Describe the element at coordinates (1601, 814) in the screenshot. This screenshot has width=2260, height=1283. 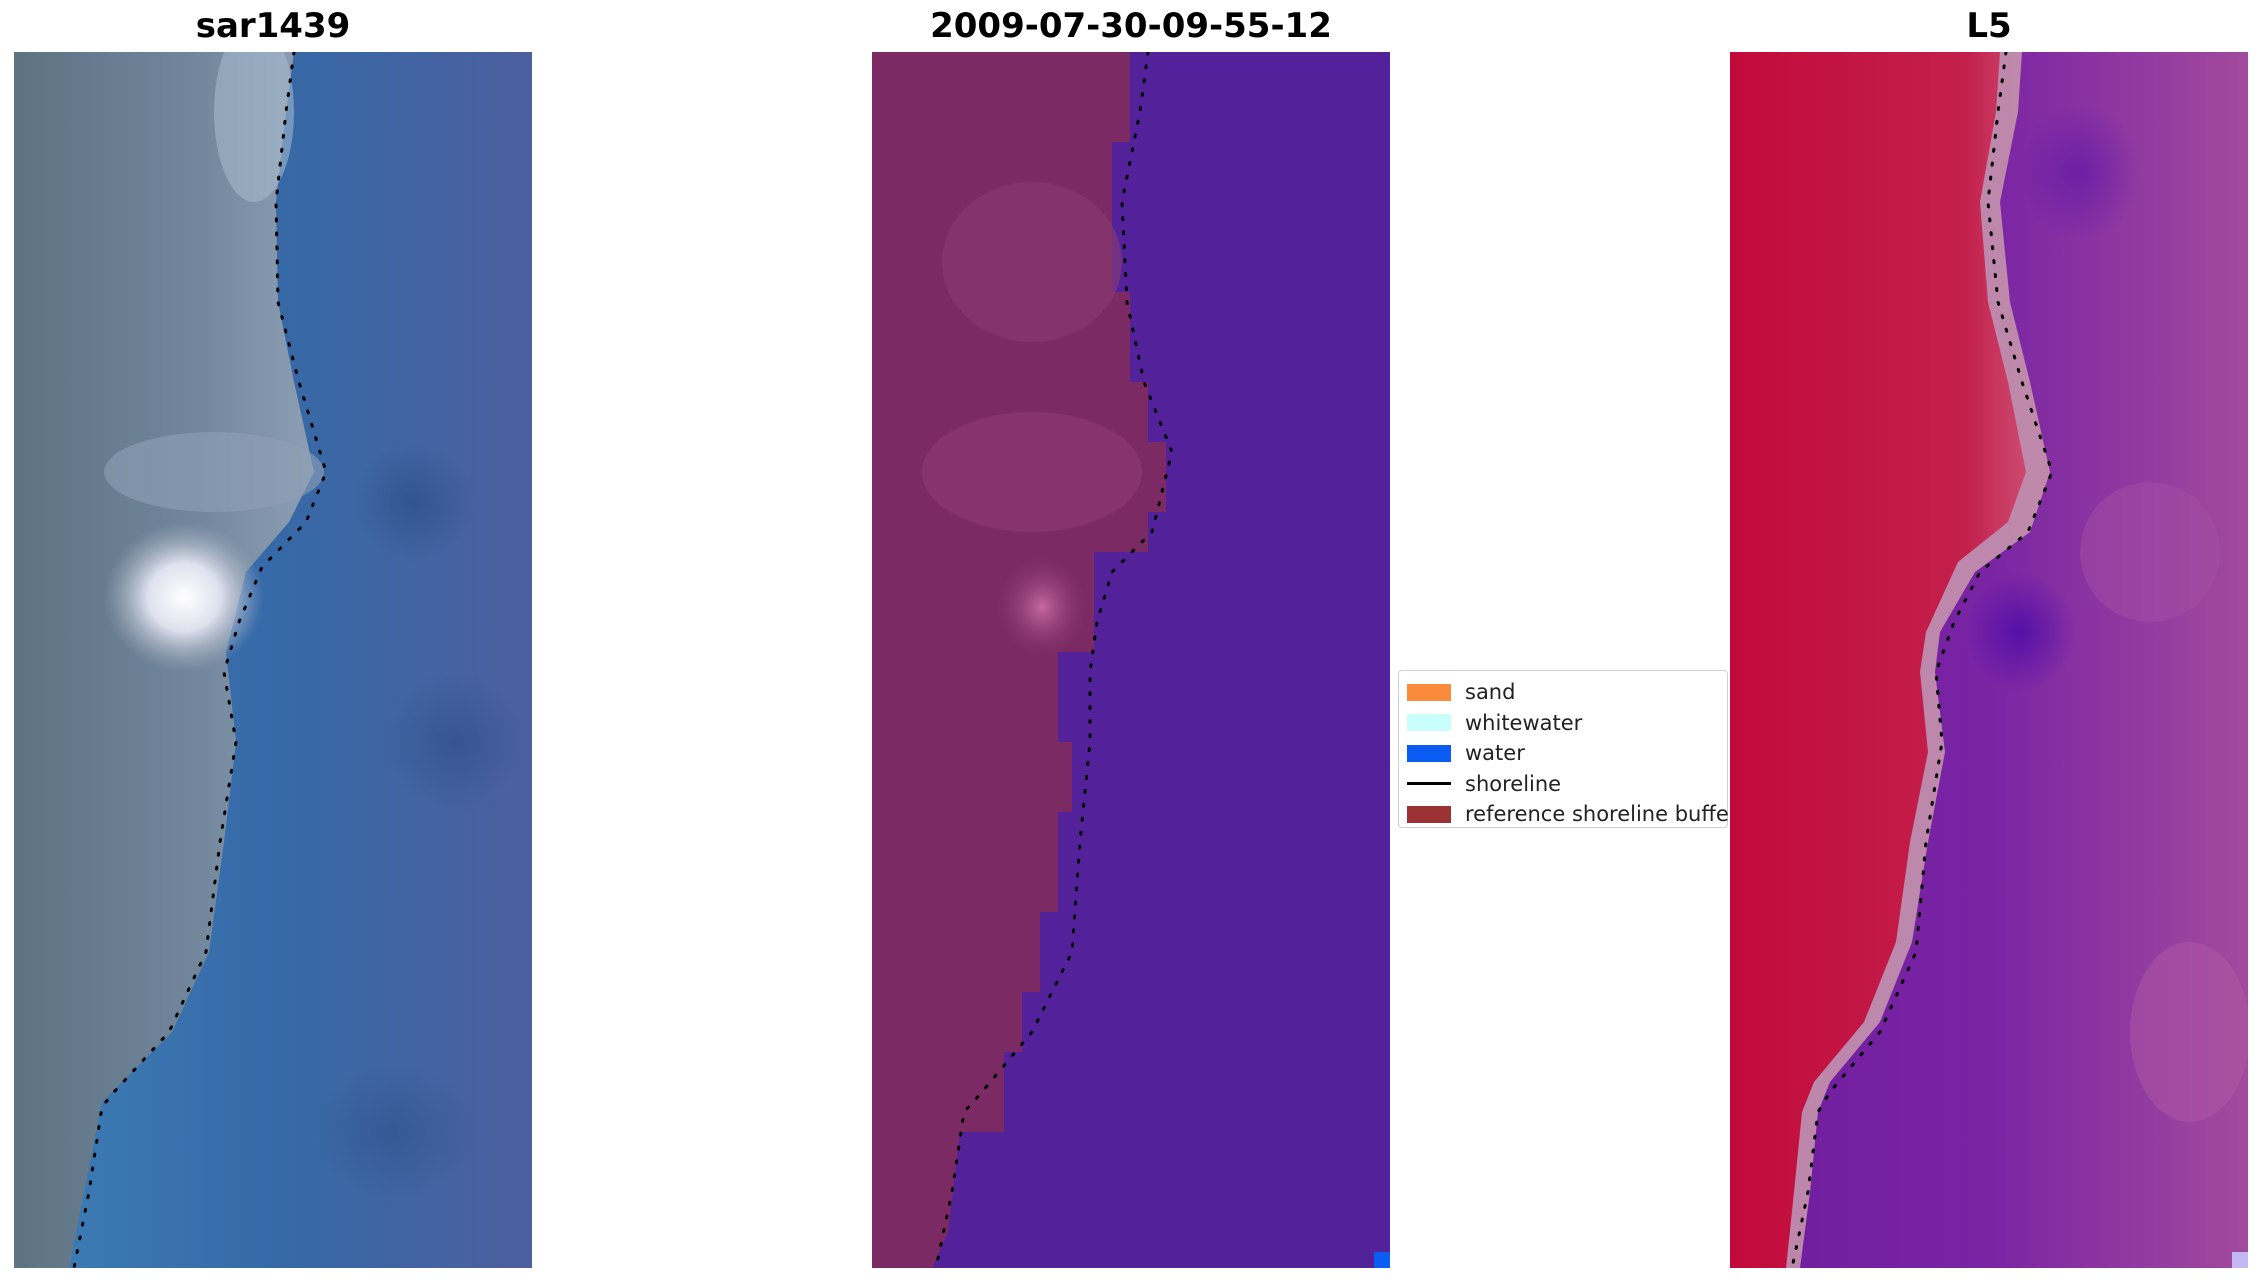
I see `legend-label: reference shoreline buffer` at that location.